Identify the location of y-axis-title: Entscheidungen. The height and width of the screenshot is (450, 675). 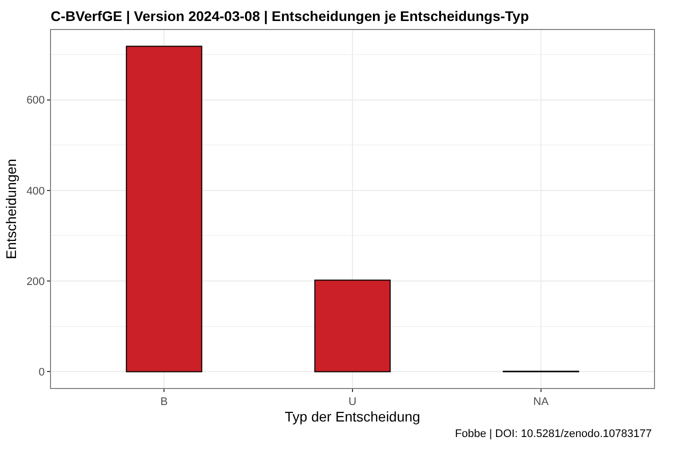
(11, 209).